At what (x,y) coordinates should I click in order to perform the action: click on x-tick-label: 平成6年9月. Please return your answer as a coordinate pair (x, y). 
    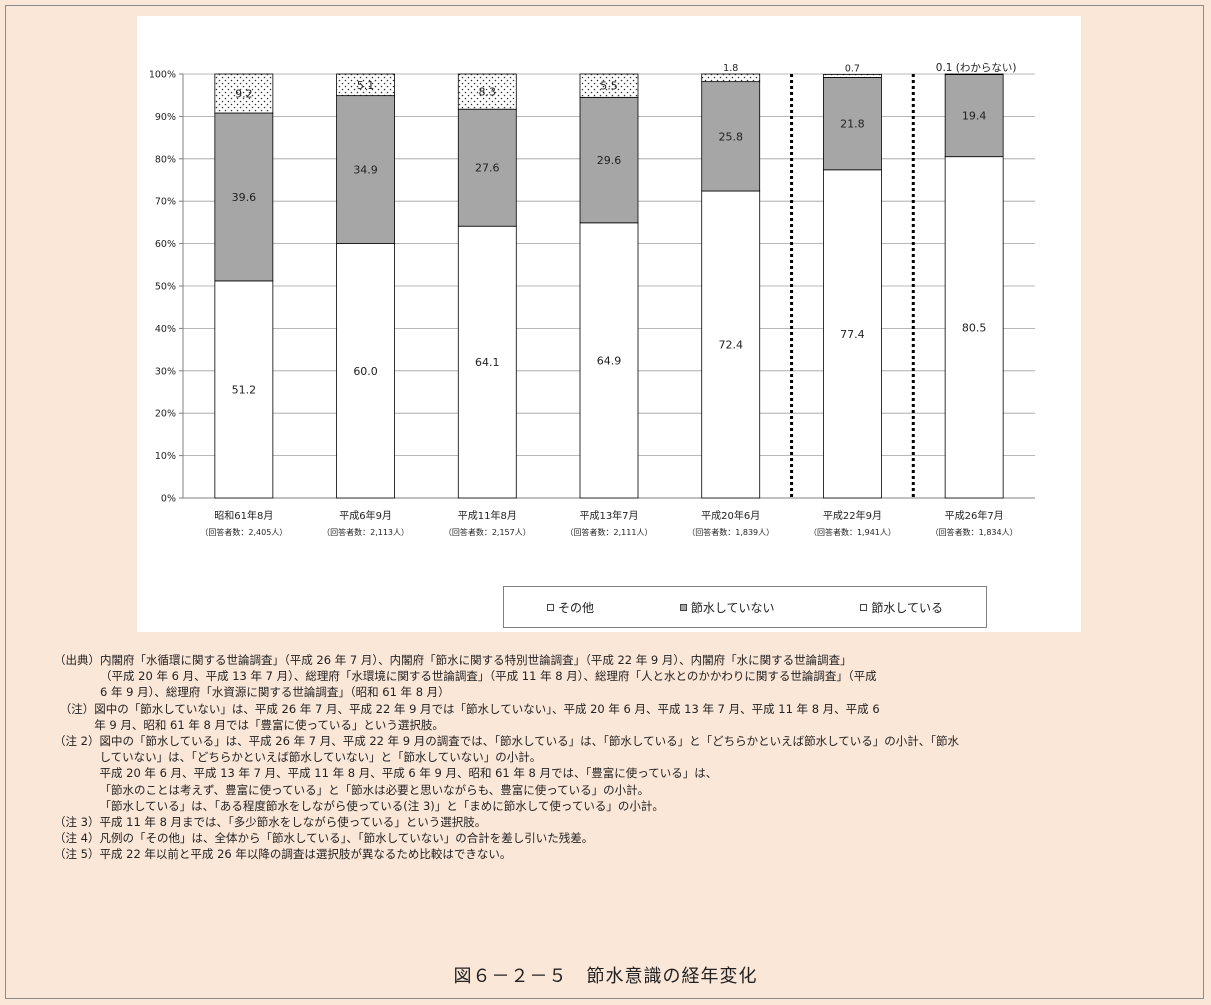
    Looking at the image, I should click on (365, 515).